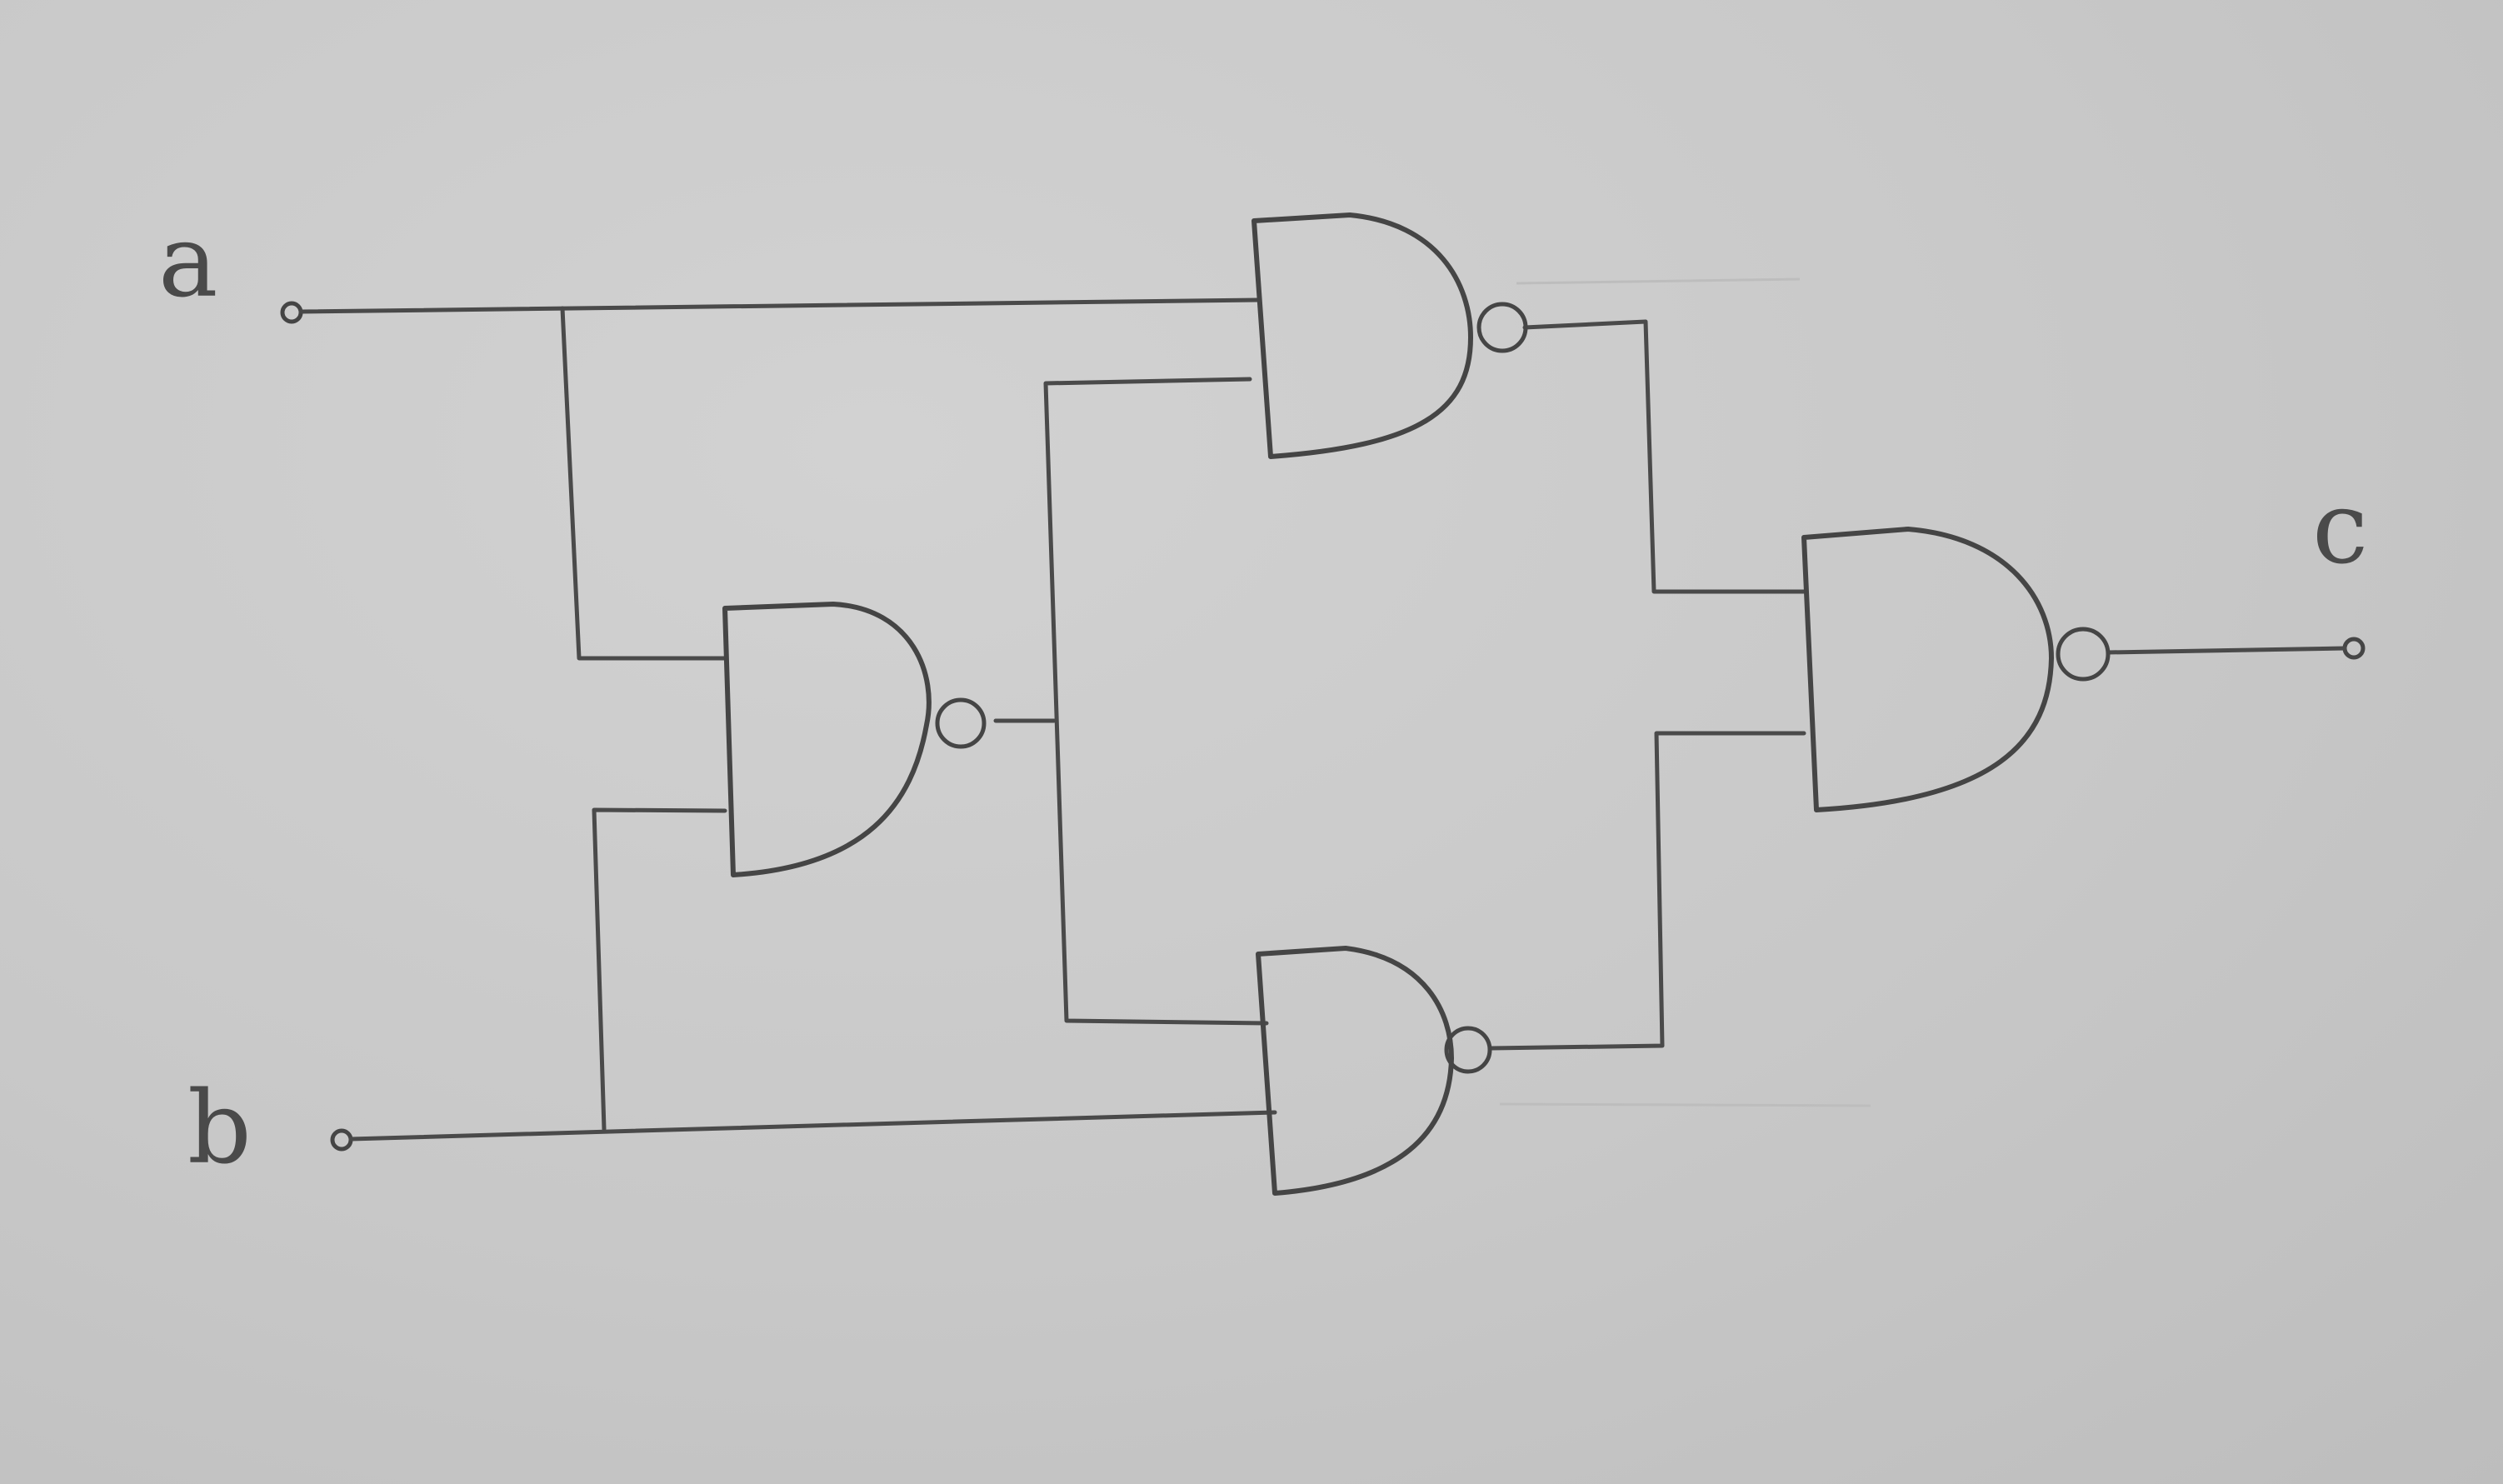 This screenshot has height=1484, width=2503. What do you see at coordinates (341, 1140) in the screenshot?
I see `input-b-terminal` at bounding box center [341, 1140].